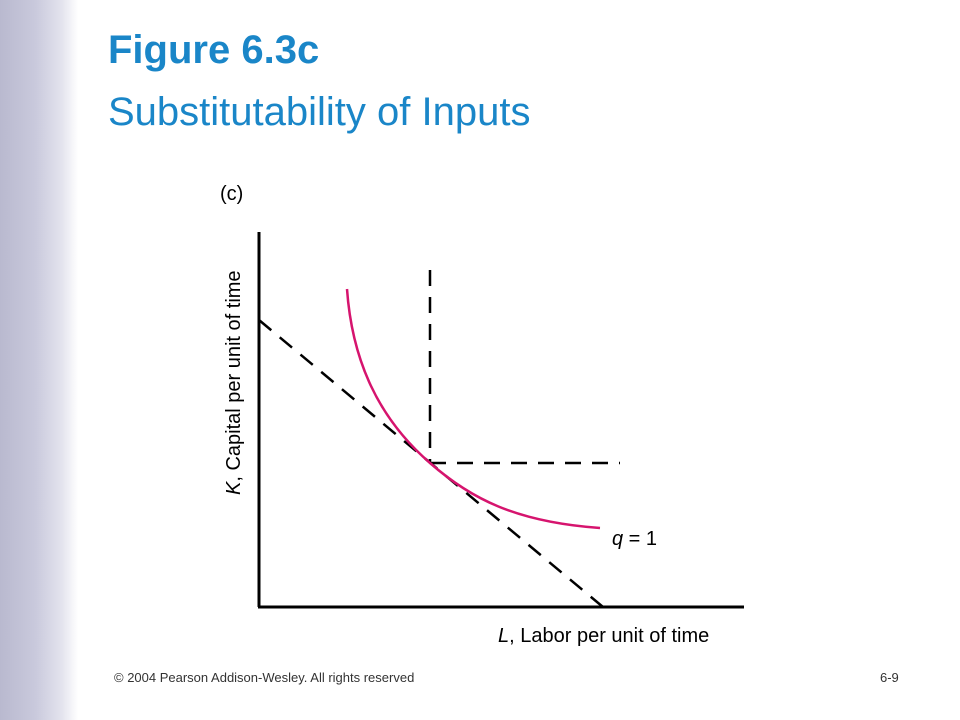 The height and width of the screenshot is (720, 960). I want to click on y-axis-label: K, Capital per unit of time, so click(234, 382).